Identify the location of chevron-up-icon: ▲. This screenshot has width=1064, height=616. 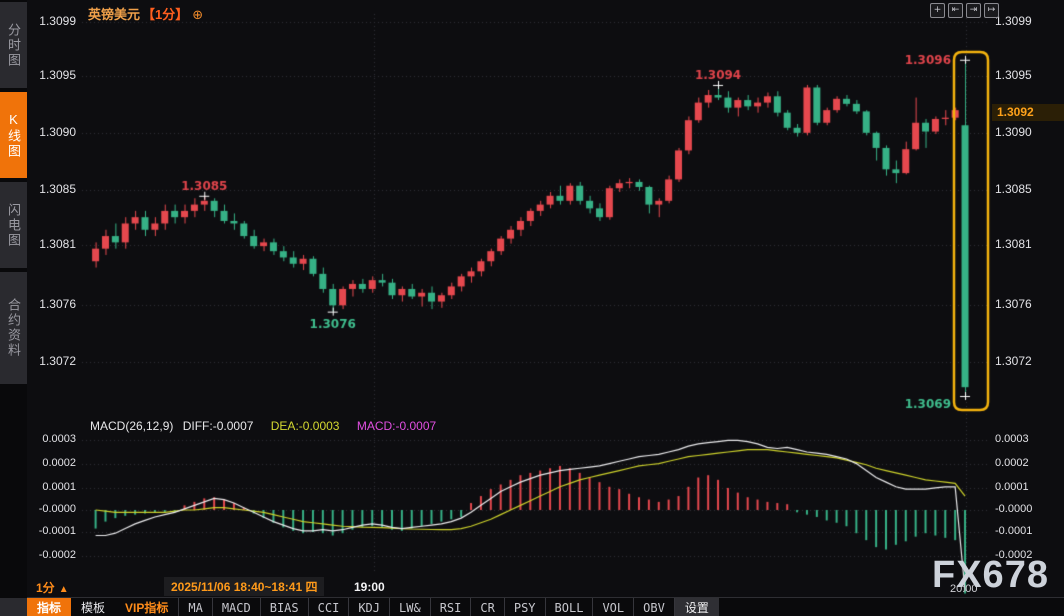
(63, 589).